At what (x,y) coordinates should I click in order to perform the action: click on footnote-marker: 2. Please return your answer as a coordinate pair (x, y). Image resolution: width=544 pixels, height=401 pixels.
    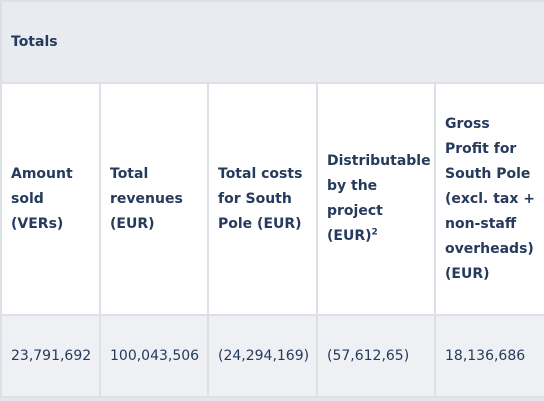
    Looking at the image, I should click on (374, 232).